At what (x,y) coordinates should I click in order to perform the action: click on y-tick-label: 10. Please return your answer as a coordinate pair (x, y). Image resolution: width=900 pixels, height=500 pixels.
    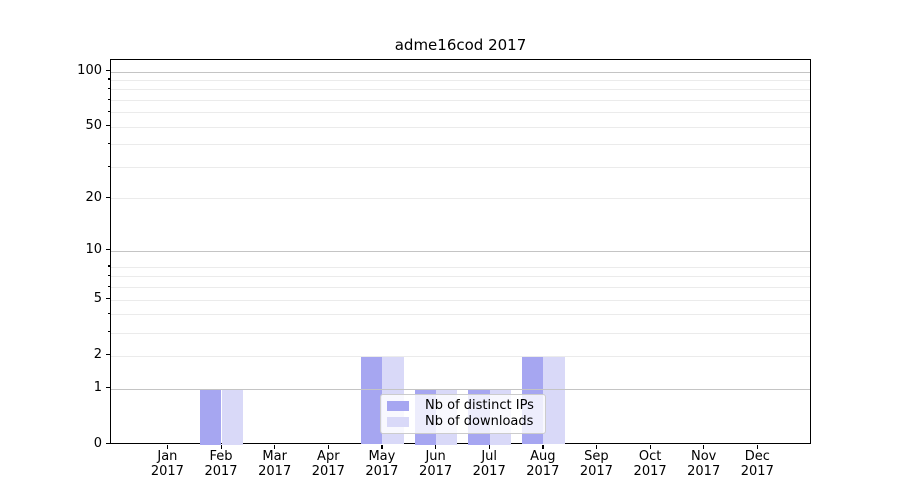
    Looking at the image, I should click on (93, 250).